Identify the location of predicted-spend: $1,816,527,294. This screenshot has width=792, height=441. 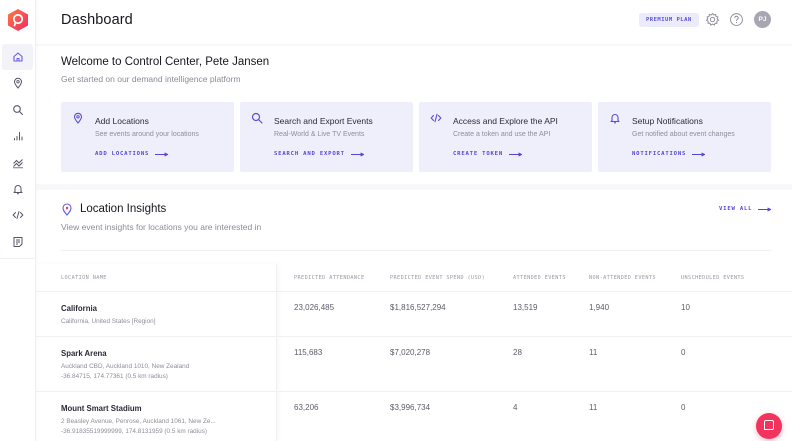
(418, 307).